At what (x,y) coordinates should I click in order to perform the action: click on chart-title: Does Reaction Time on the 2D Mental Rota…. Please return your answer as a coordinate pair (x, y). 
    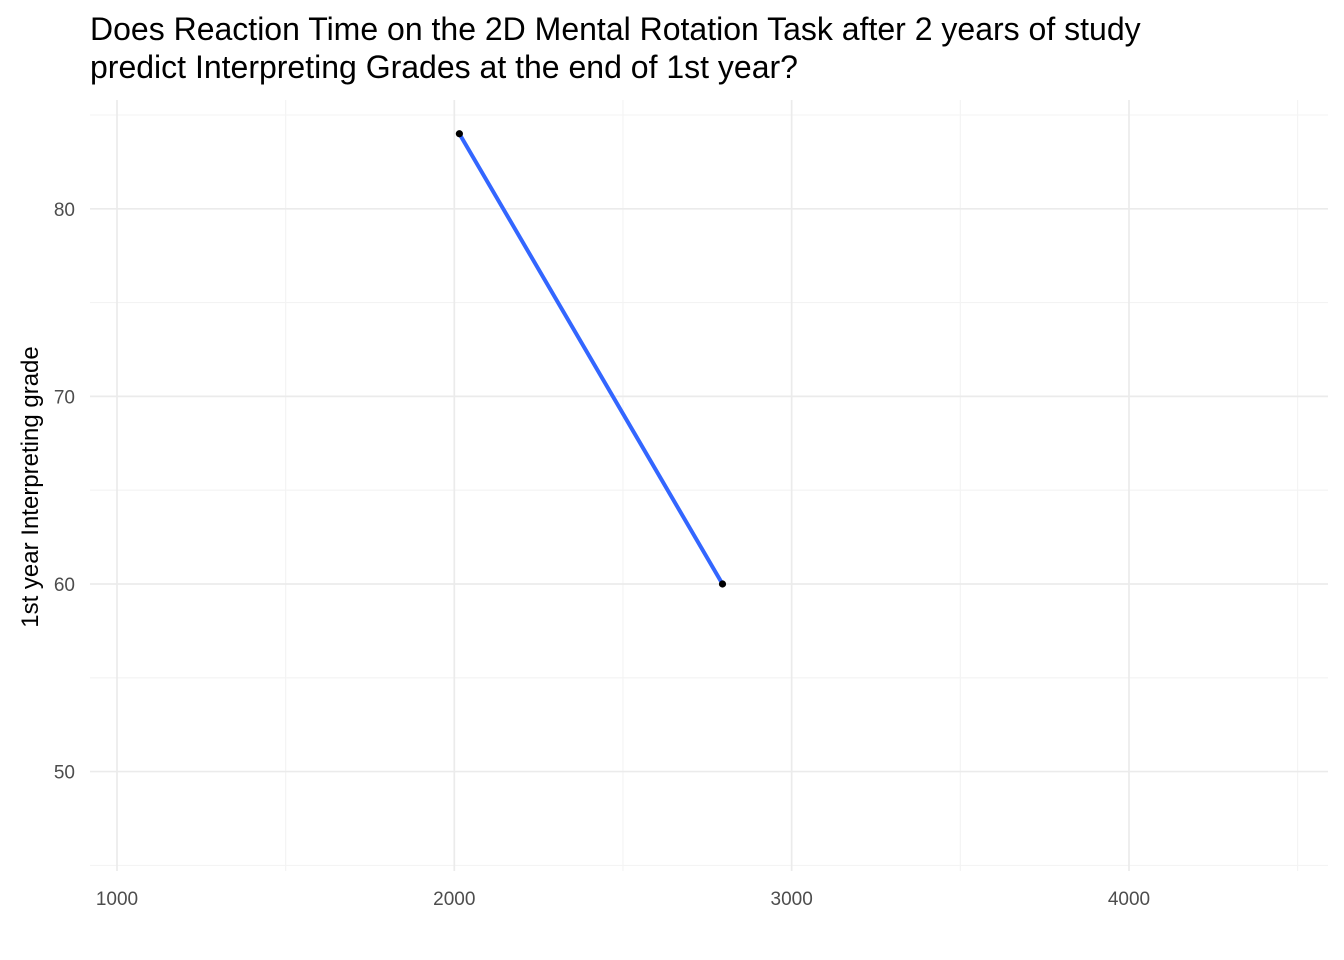
    Looking at the image, I should click on (615, 48).